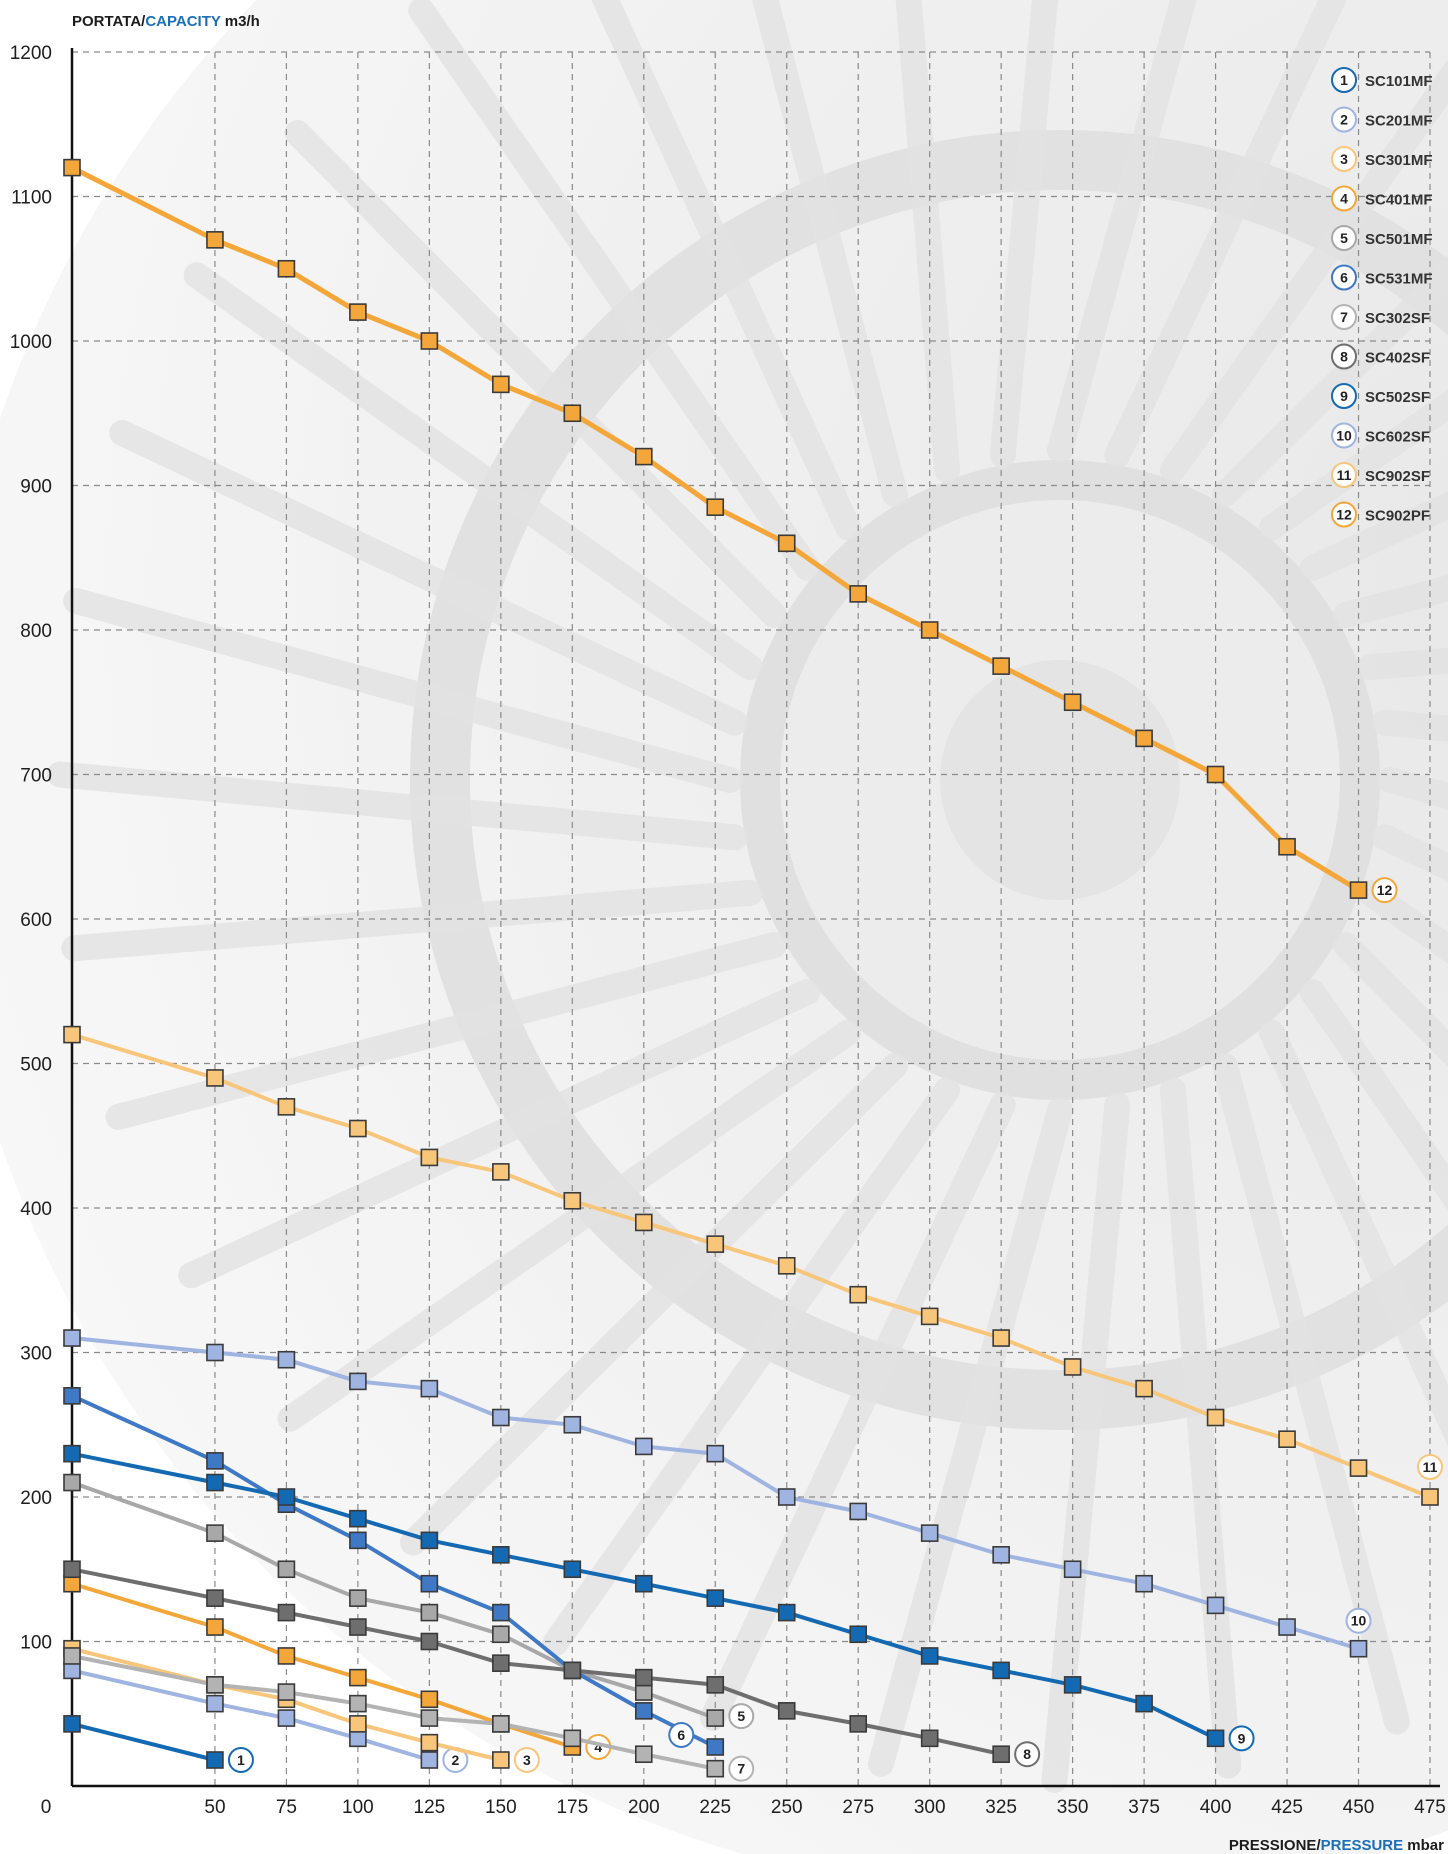 The image size is (1448, 1854). I want to click on legend-item: 6 SC531MF, so click(1382, 277).